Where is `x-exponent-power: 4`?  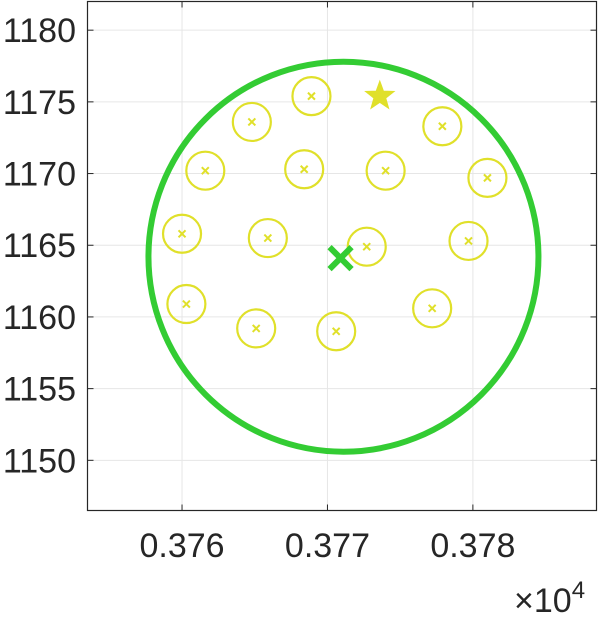 x-exponent-power: 4 is located at coordinates (578, 590).